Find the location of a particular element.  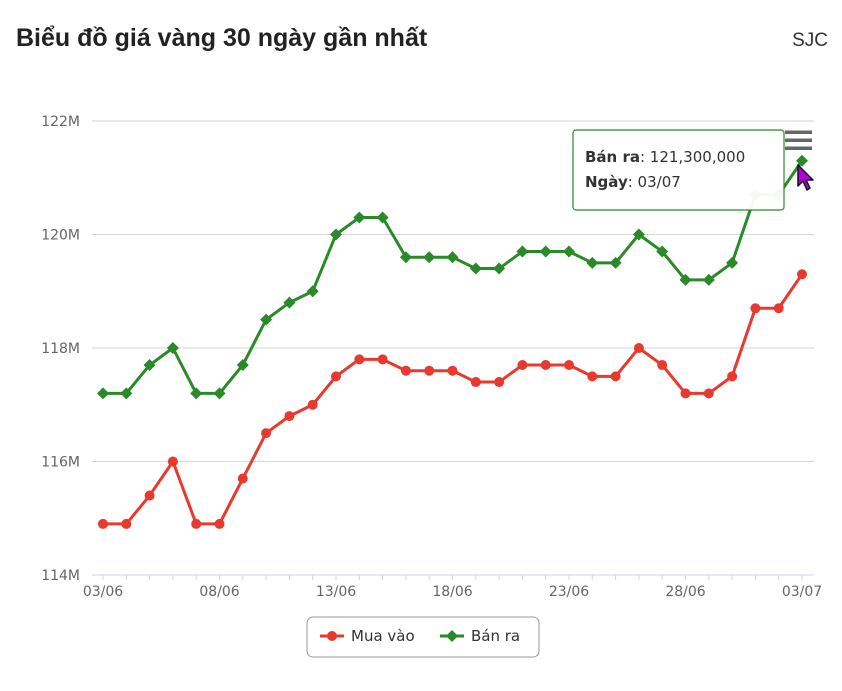

x-tick-label: 23/06 is located at coordinates (569, 592).